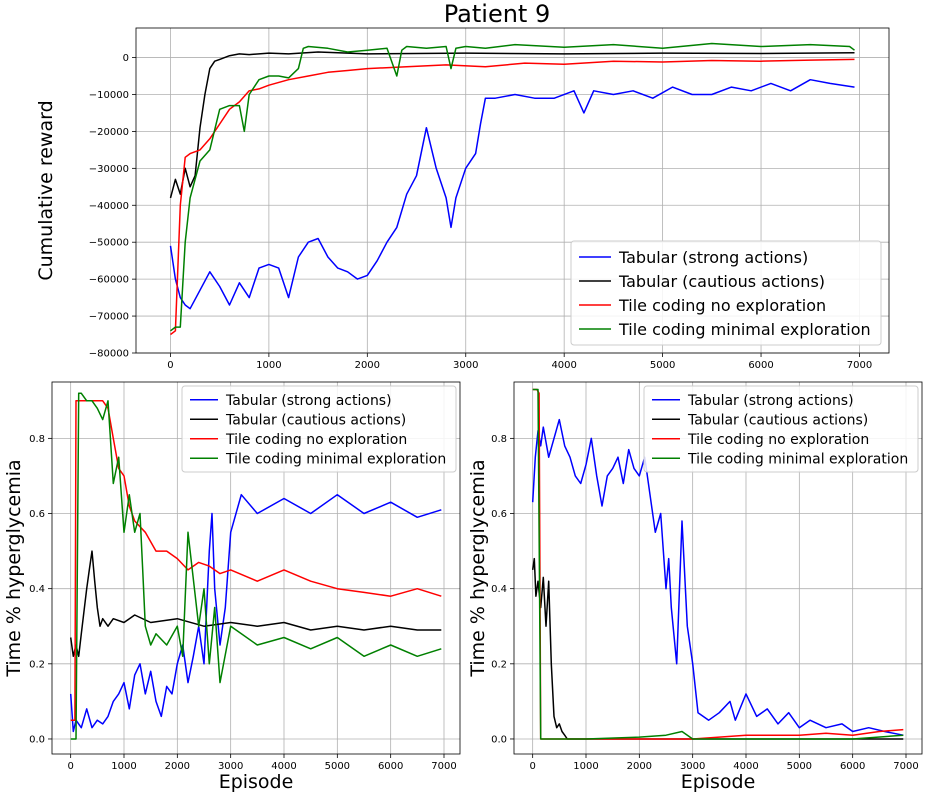  I want to click on y-tick-label: −10000, so click(109, 95).